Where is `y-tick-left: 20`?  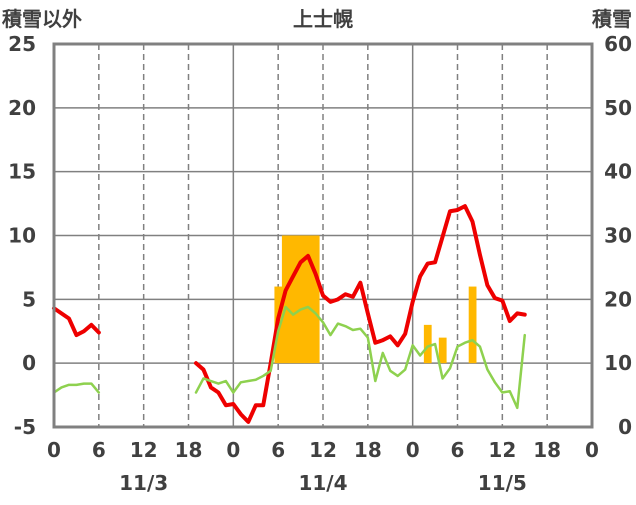
y-tick-left: 20 is located at coordinates (22, 108).